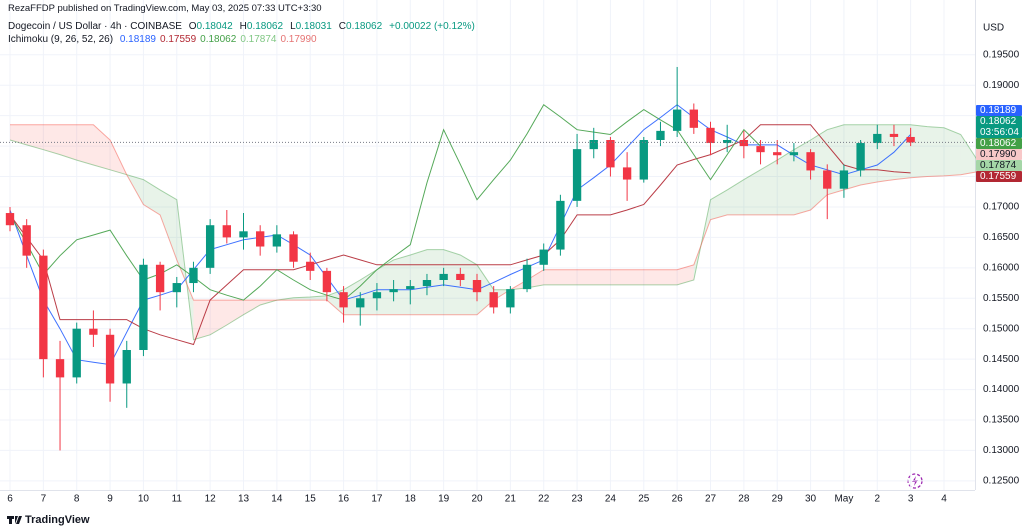 The width and height of the screenshot is (1024, 531). What do you see at coordinates (178, 39) in the screenshot?
I see `indicator-value: 0.17559` at bounding box center [178, 39].